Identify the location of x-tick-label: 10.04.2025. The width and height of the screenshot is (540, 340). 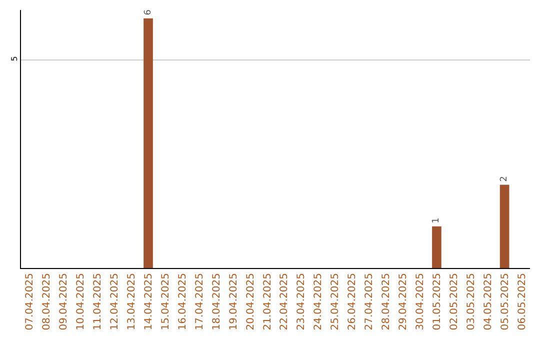
(81, 301).